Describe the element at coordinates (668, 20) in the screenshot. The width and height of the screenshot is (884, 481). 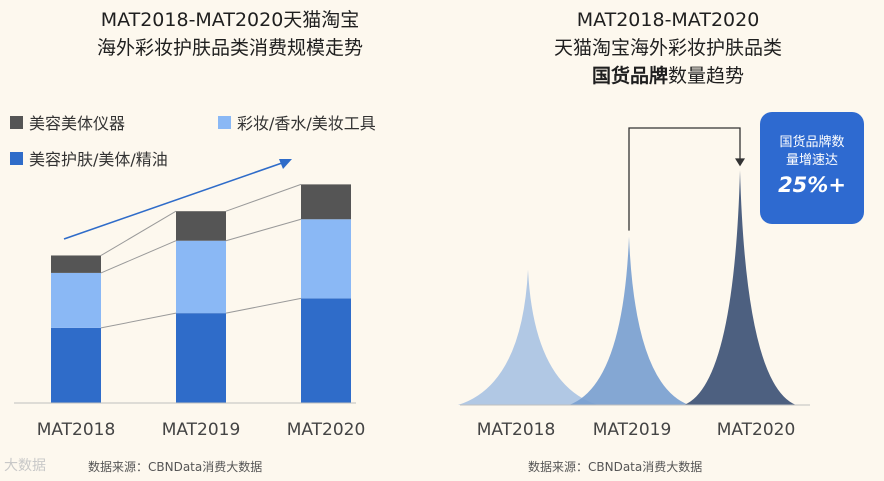
I see `right-title-line1: MAT2018-MAT2020` at that location.